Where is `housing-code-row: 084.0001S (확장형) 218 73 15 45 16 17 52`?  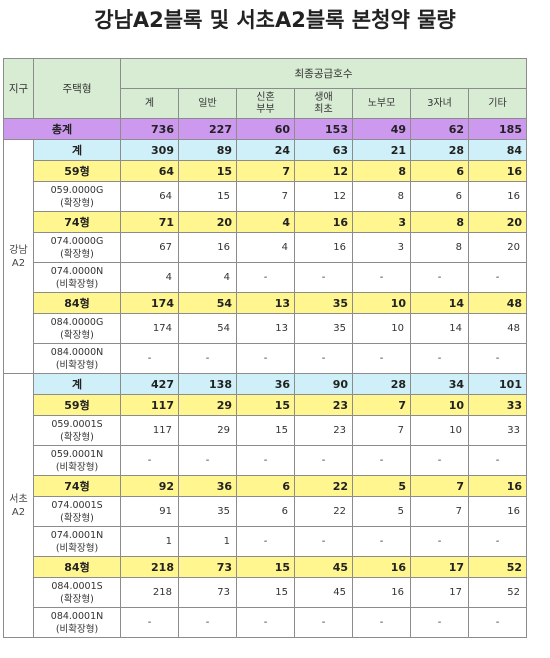 housing-code-row: 084.0001S (확장형) 218 73 15 45 16 17 52 is located at coordinates (265, 592).